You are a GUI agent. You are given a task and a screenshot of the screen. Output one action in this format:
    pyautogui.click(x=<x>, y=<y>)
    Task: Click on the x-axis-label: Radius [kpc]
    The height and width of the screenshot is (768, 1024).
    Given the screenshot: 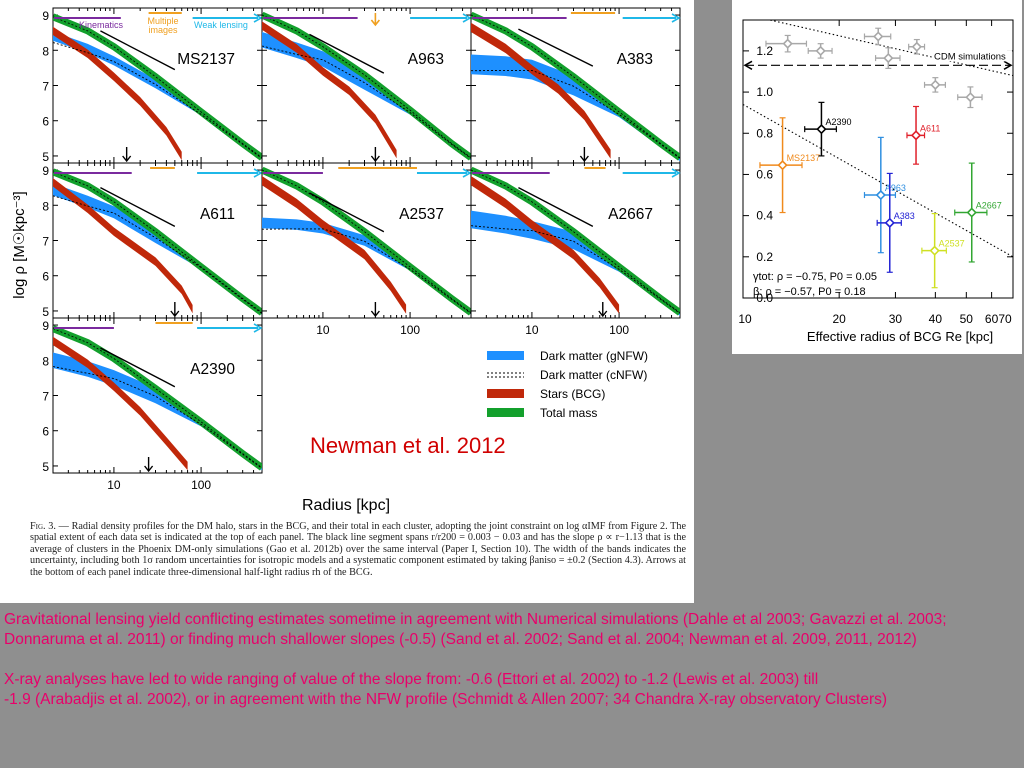 What is the action you would take?
    pyautogui.click(x=346, y=505)
    